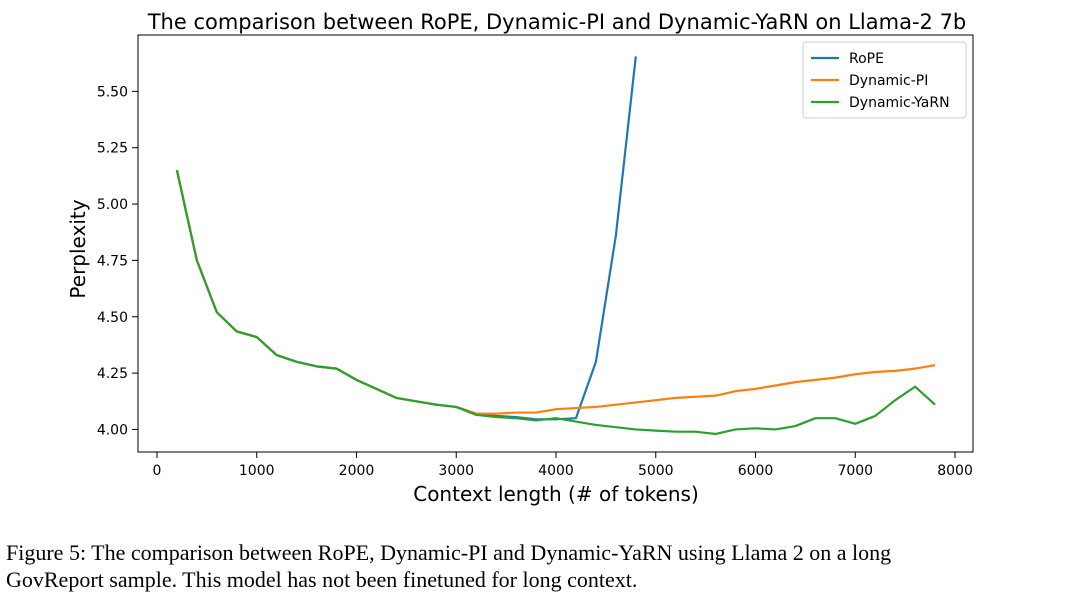 This screenshot has width=1080, height=602. Describe the element at coordinates (955, 471) in the screenshot. I see `x-tick-label: 8000` at that location.